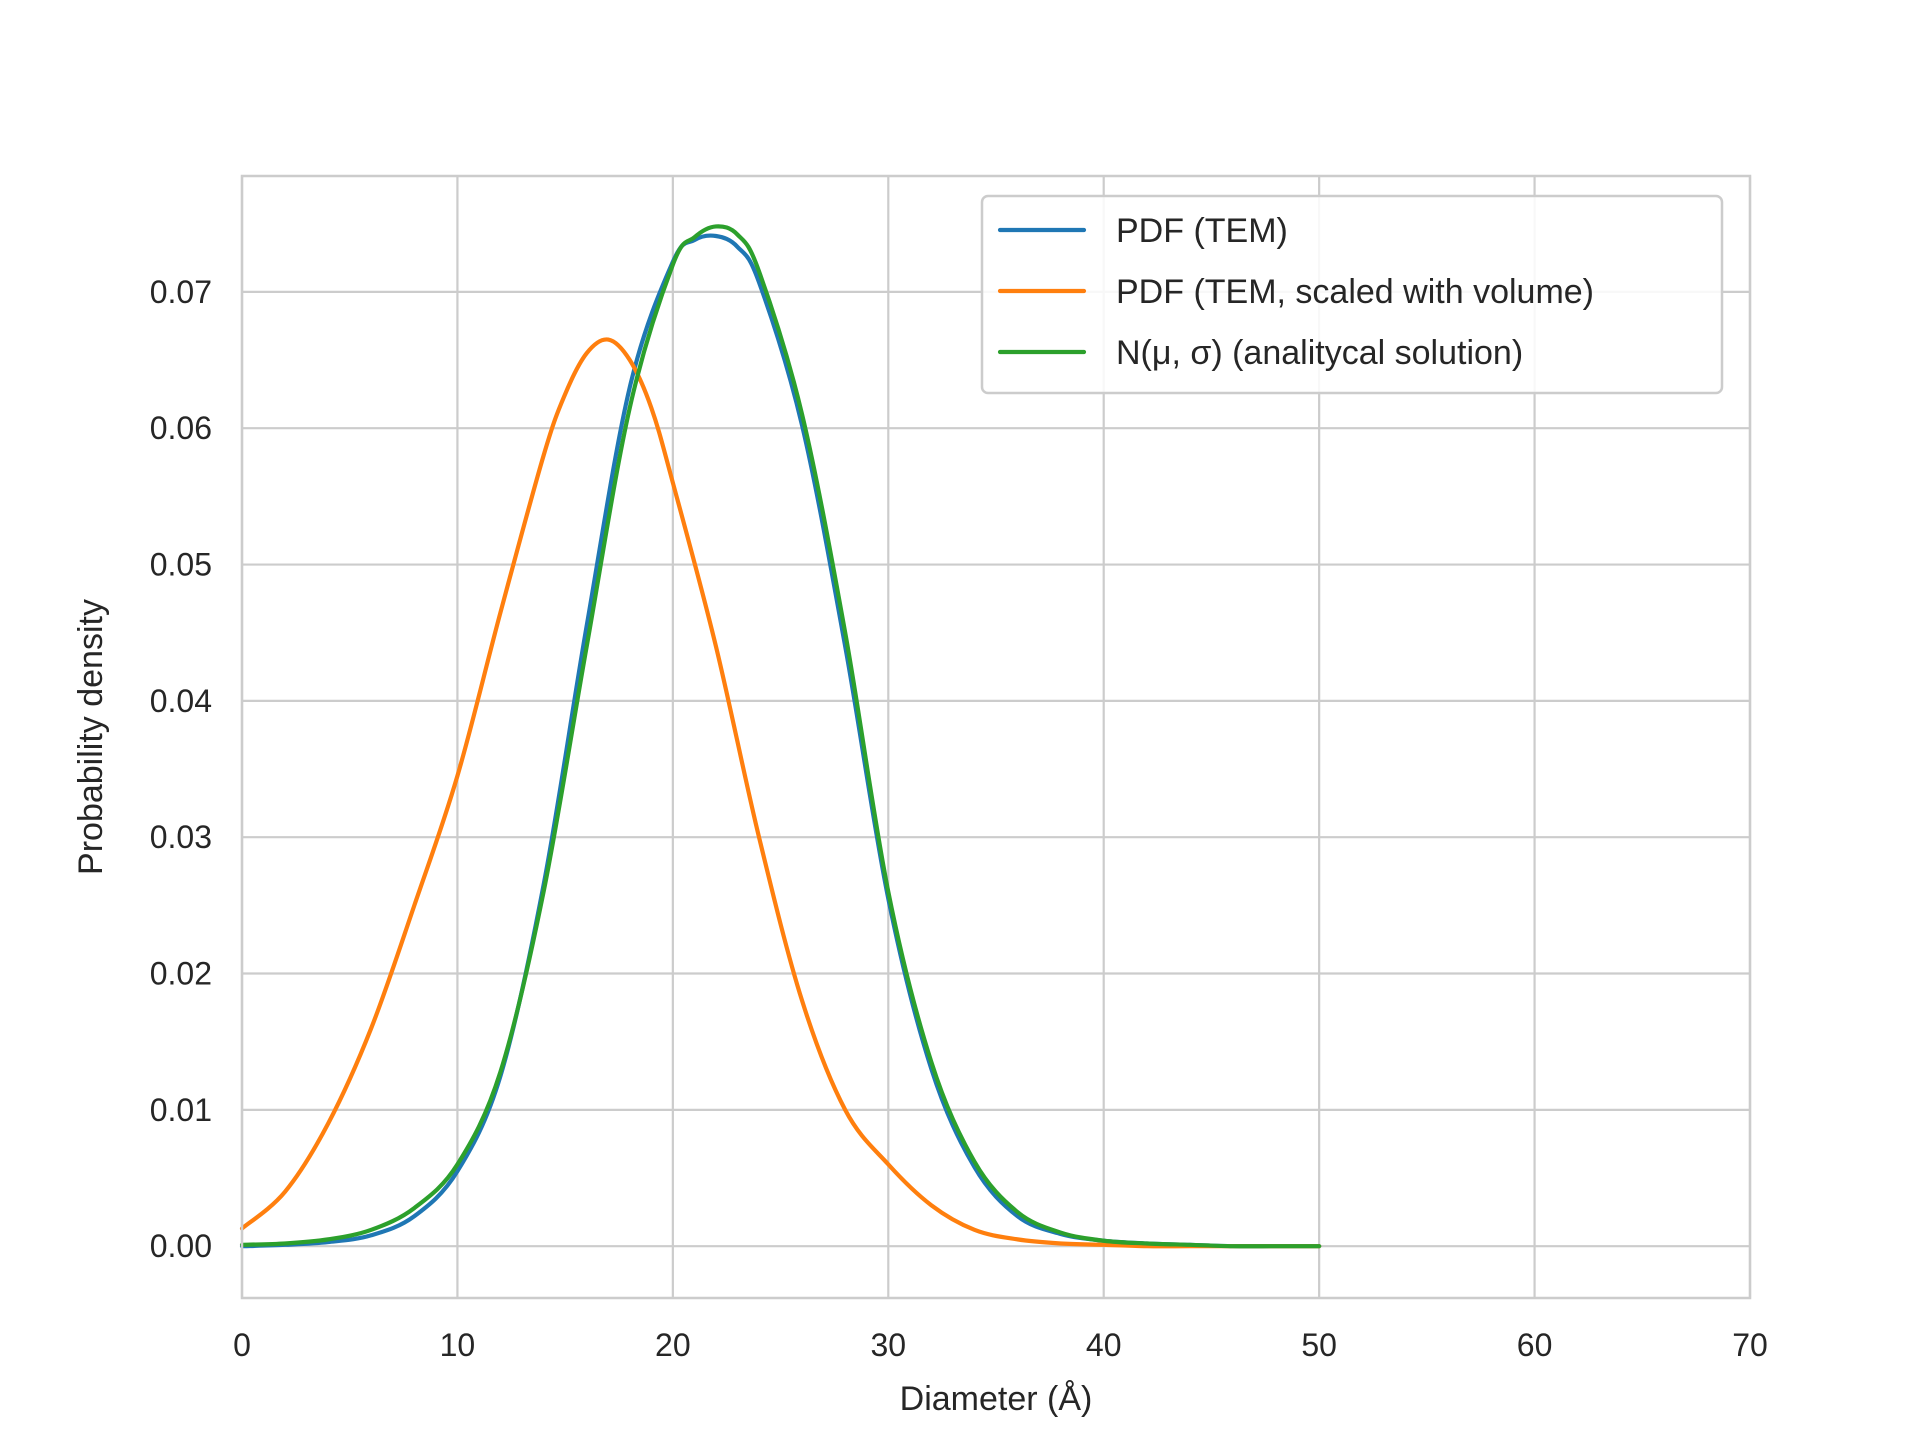 The image size is (1920, 1440). Describe the element at coordinates (181, 701) in the screenshot. I see `y-tick-label: 0.04` at that location.